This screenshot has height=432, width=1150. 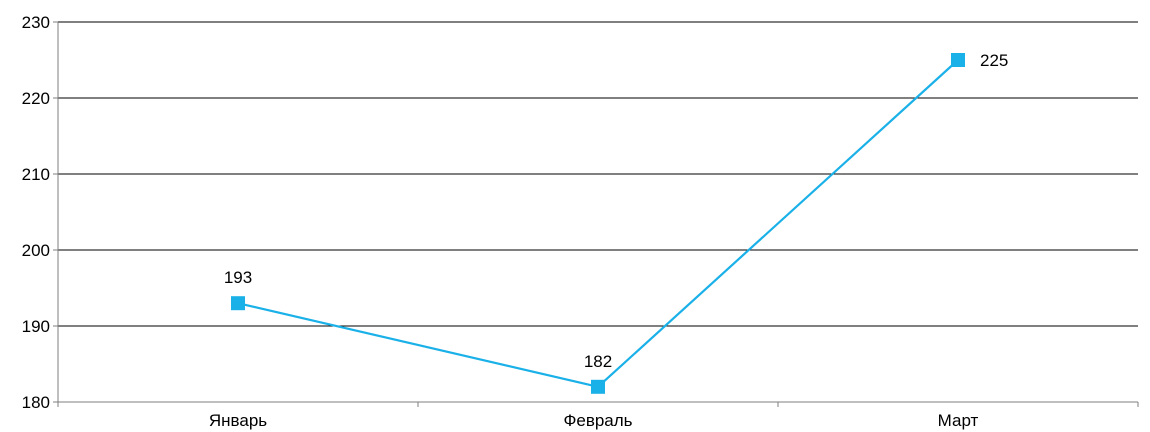 What do you see at coordinates (958, 420) in the screenshot?
I see `x-tick-label: Март` at bounding box center [958, 420].